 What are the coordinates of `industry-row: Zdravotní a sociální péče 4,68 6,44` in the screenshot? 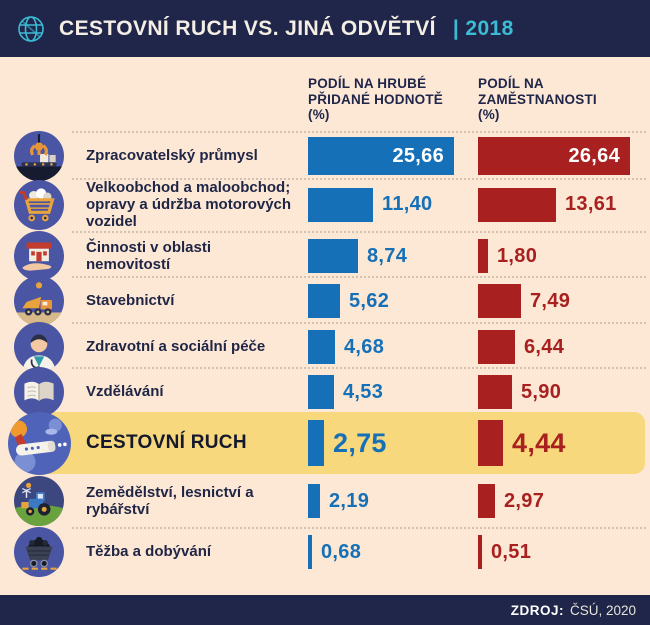 It's located at (325, 347).